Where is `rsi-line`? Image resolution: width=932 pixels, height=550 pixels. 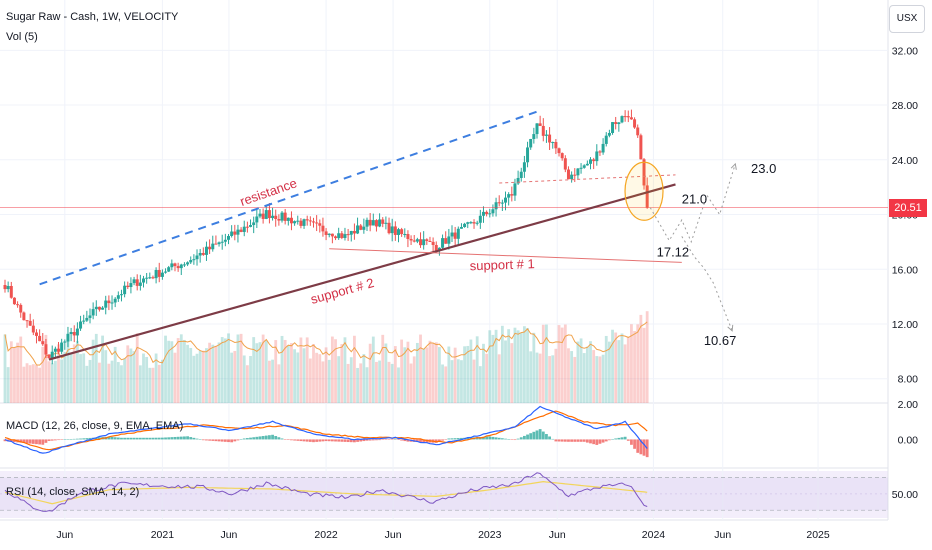 rsi-line is located at coordinates (326, 492).